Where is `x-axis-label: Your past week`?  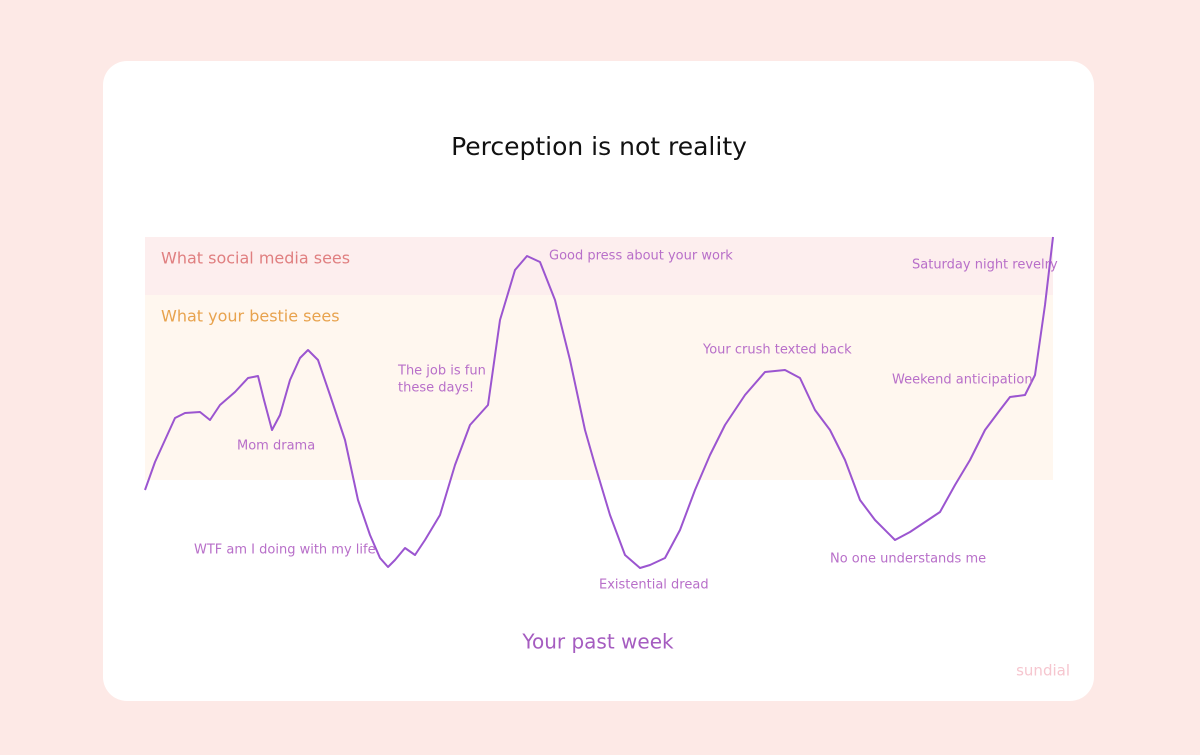
x-axis-label: Your past week is located at coordinates (597, 642).